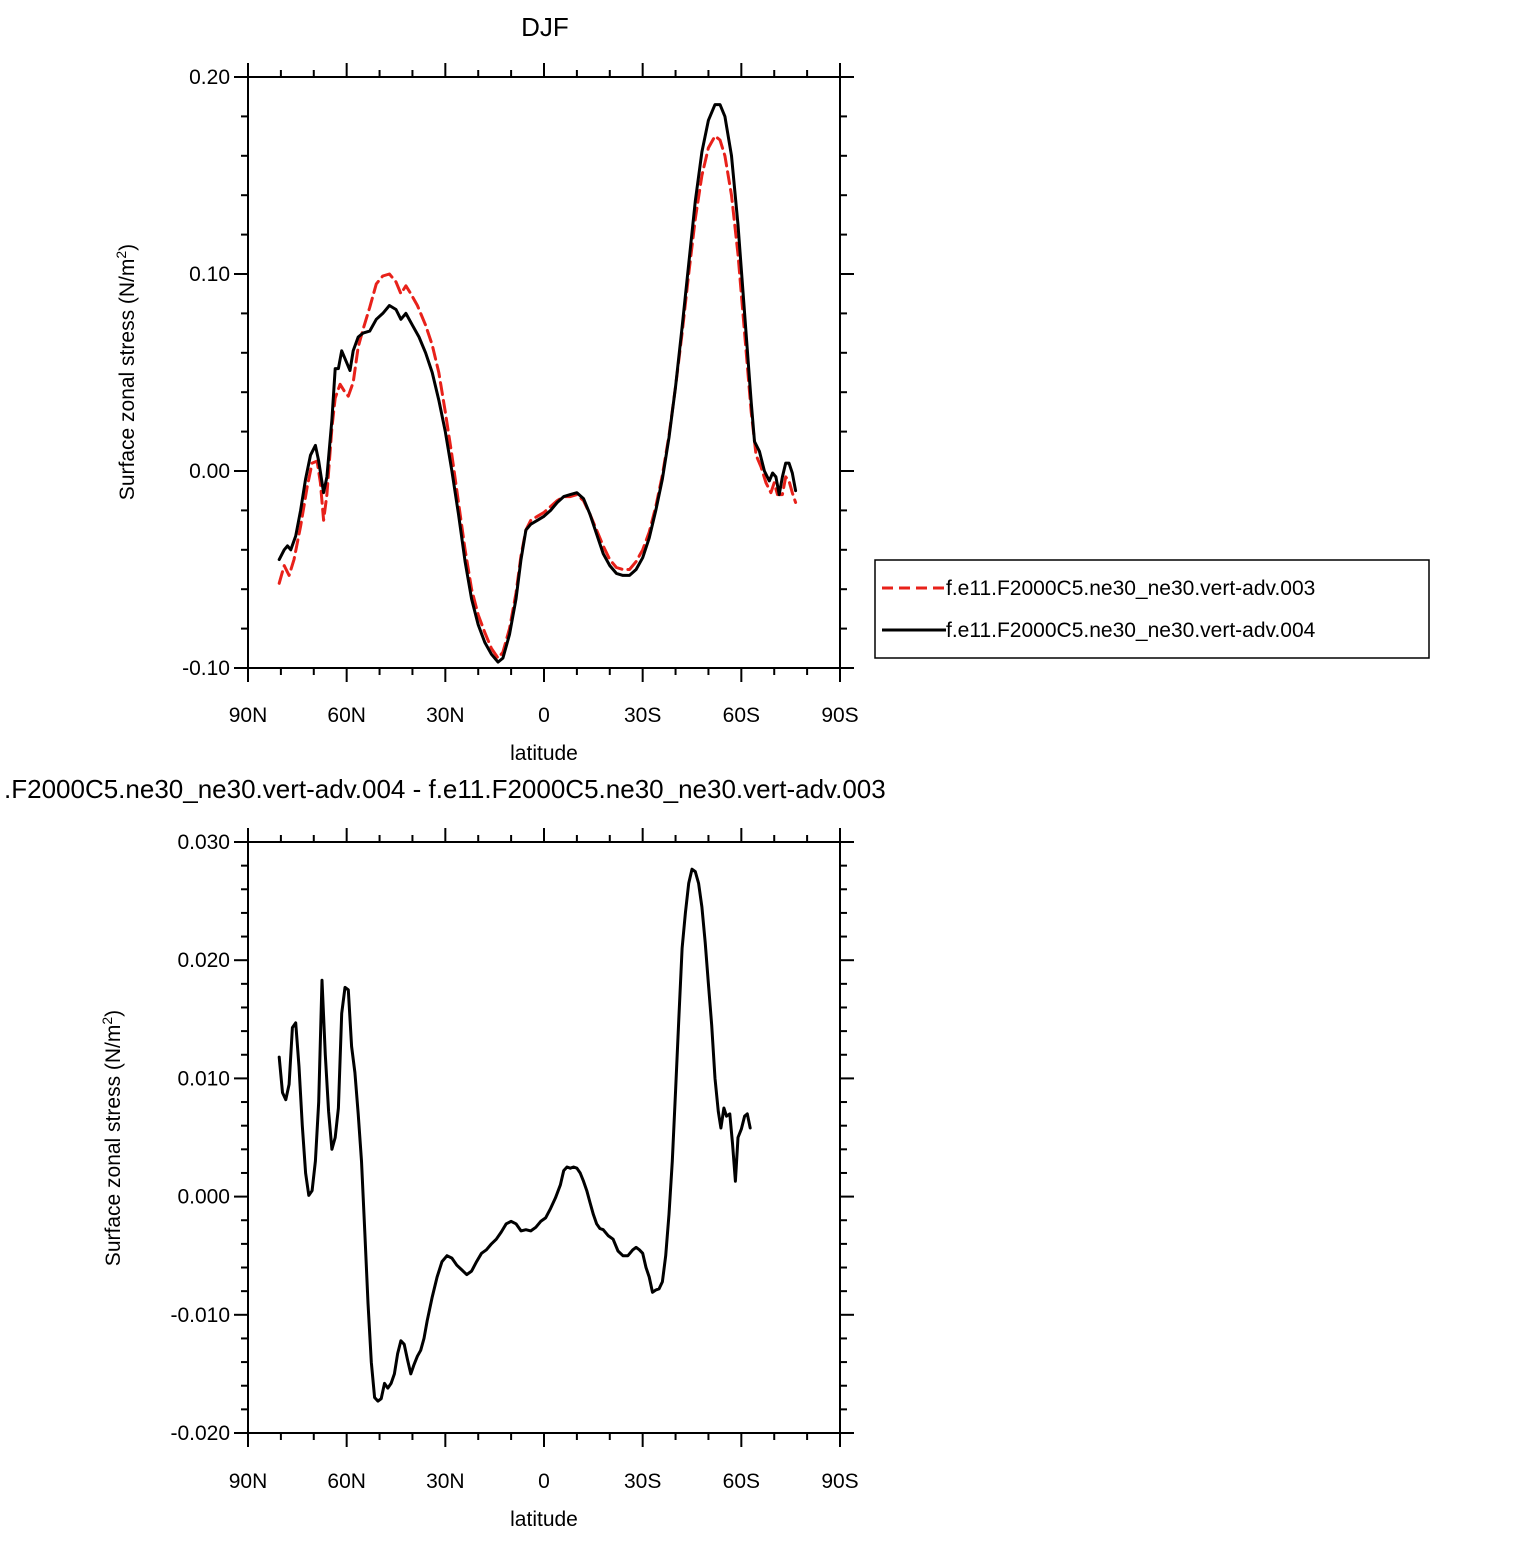  Describe the element at coordinates (203, 1197) in the screenshot. I see `y-tick-label: 0.000` at that location.